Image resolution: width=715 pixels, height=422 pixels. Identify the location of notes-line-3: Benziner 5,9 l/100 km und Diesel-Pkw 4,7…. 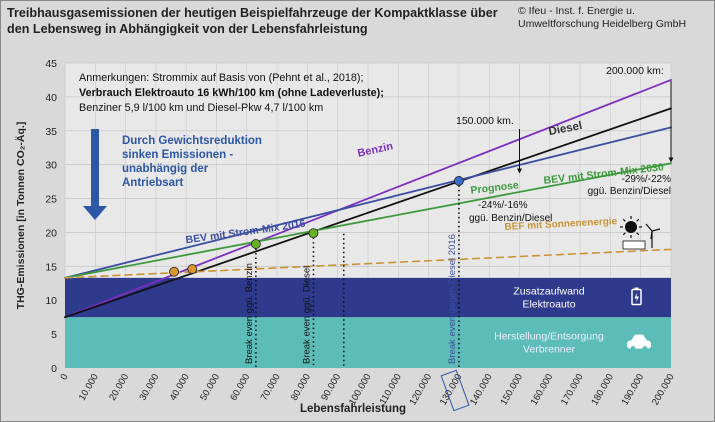
(201, 108).